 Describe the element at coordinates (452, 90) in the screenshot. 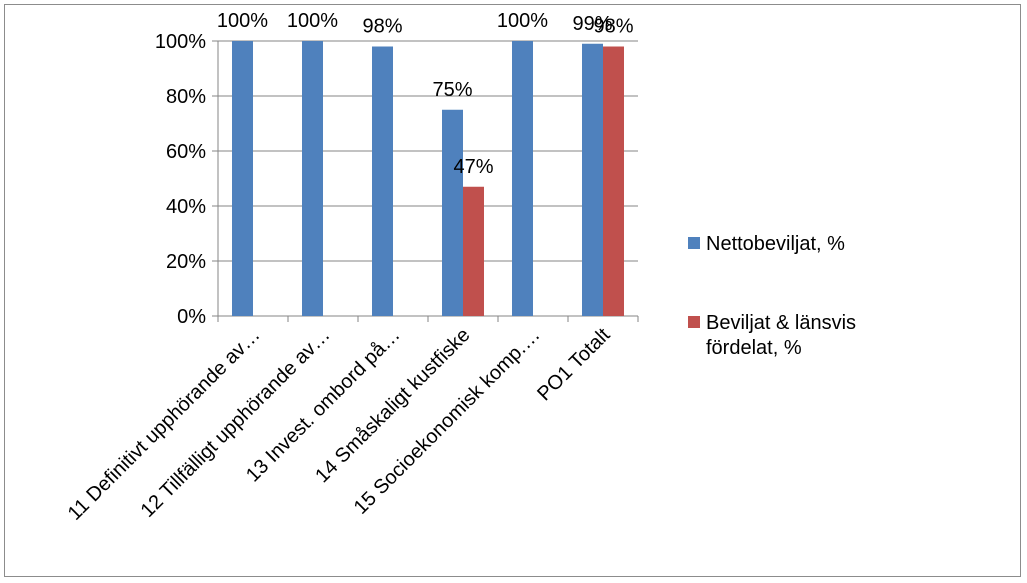

I see `data-label: 75%` at that location.